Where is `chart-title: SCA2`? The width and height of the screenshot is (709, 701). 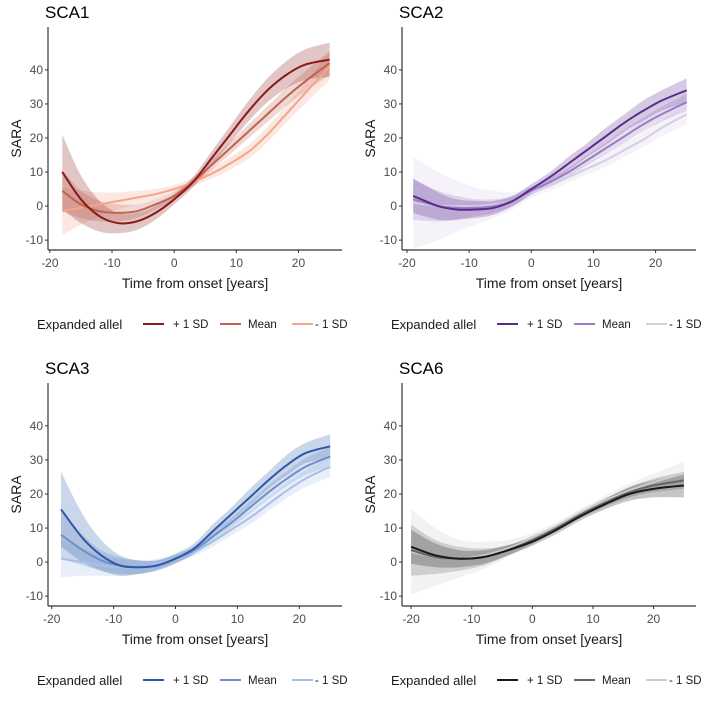 chart-title: SCA2 is located at coordinates (421, 12).